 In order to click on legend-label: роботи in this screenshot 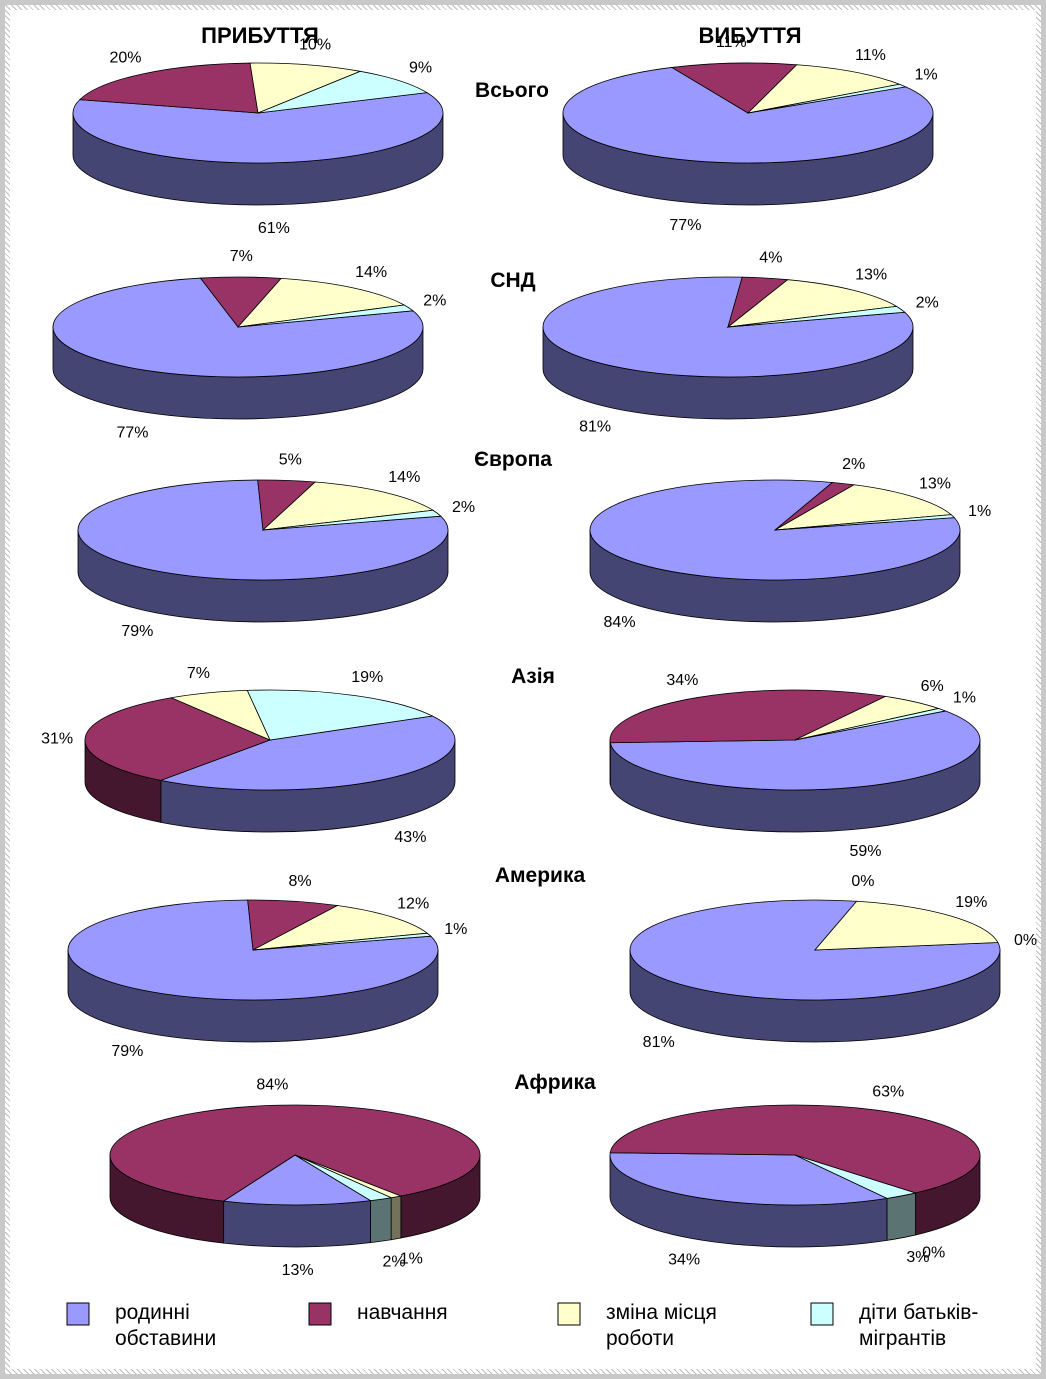, I will do `click(640, 1338)`.